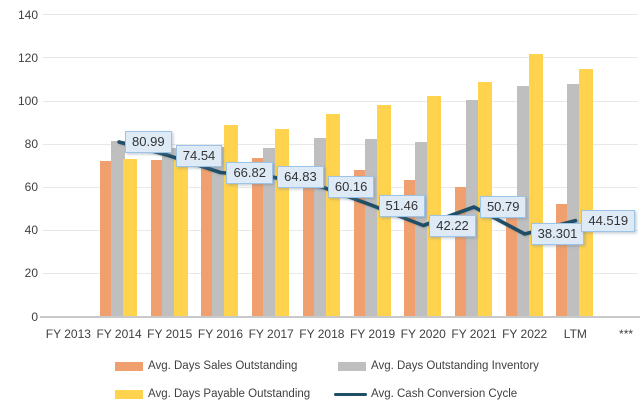 The width and height of the screenshot is (640, 409). Describe the element at coordinates (168, 232) in the screenshot. I see `bar-dio-fy-2015` at that location.